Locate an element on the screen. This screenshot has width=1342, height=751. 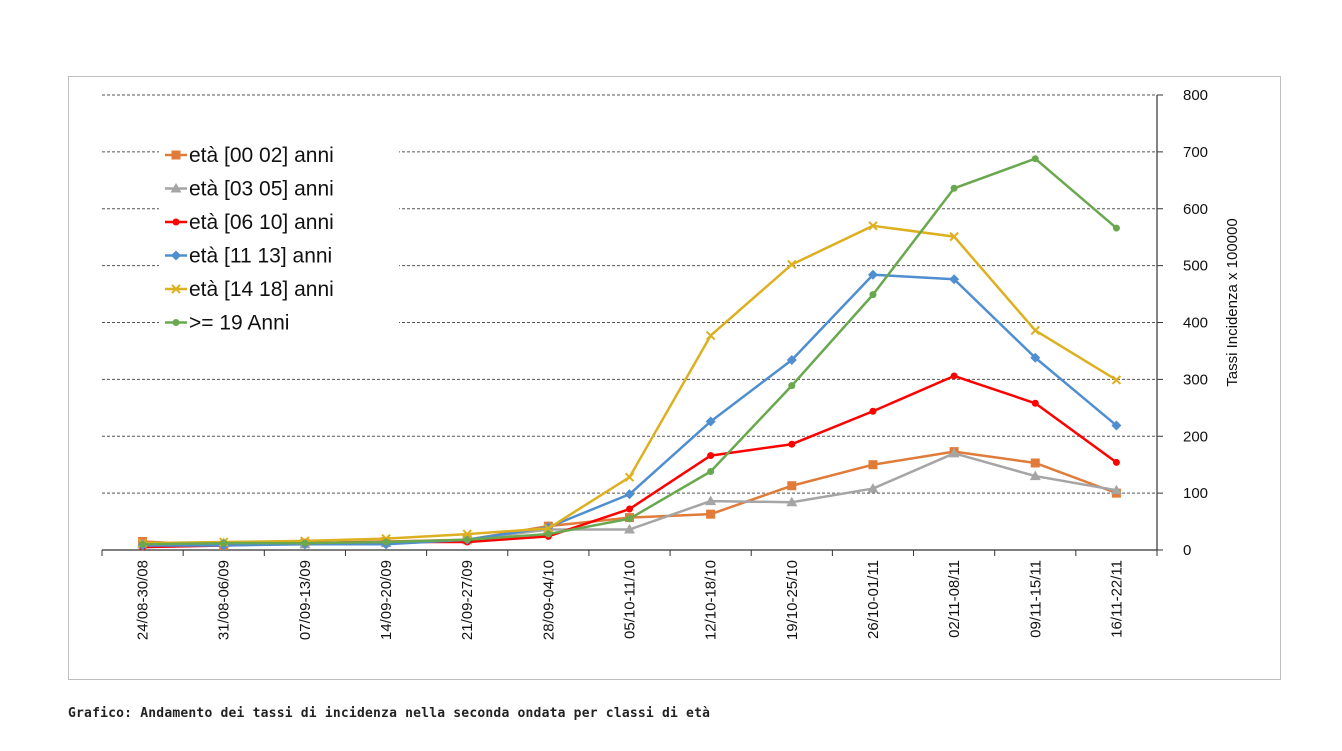
x-tick-label: 21/09-27/09 is located at coordinates (467, 600).